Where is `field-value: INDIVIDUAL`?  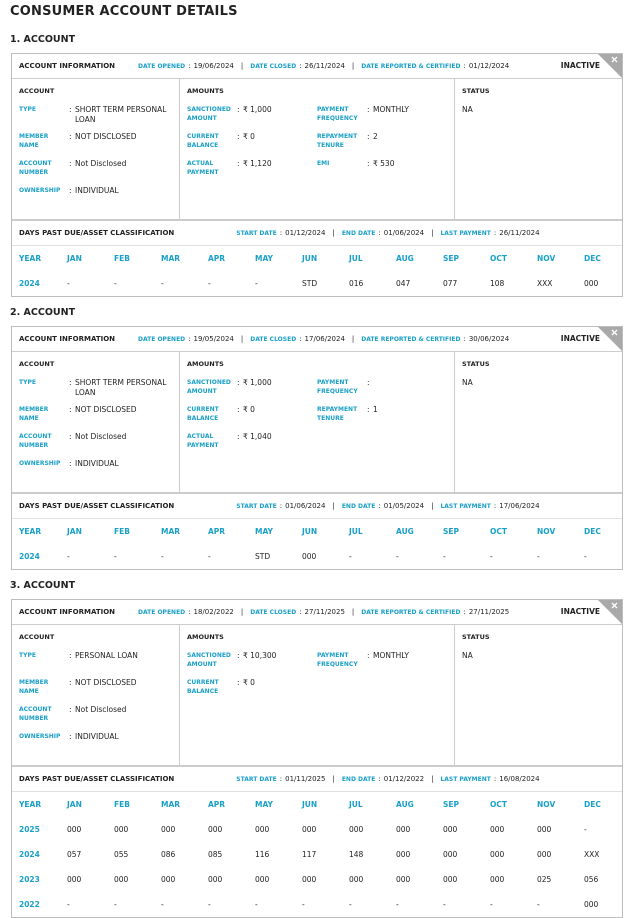
field-value: INDIVIDUAL is located at coordinates (97, 736).